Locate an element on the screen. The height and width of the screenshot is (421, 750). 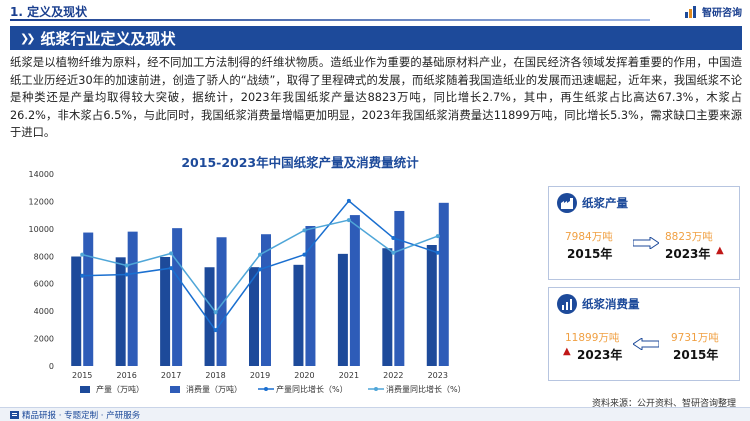
report-icon is located at coordinates (14, 415).